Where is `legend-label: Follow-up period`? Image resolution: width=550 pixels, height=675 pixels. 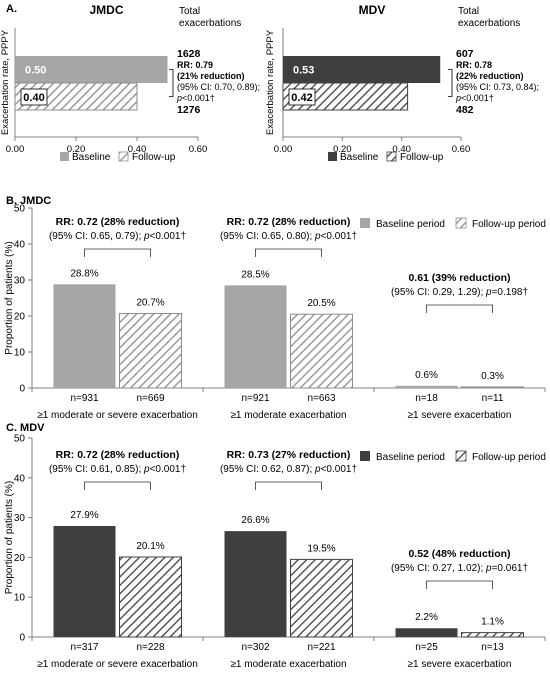 legend-label: Follow-up period is located at coordinates (509, 224).